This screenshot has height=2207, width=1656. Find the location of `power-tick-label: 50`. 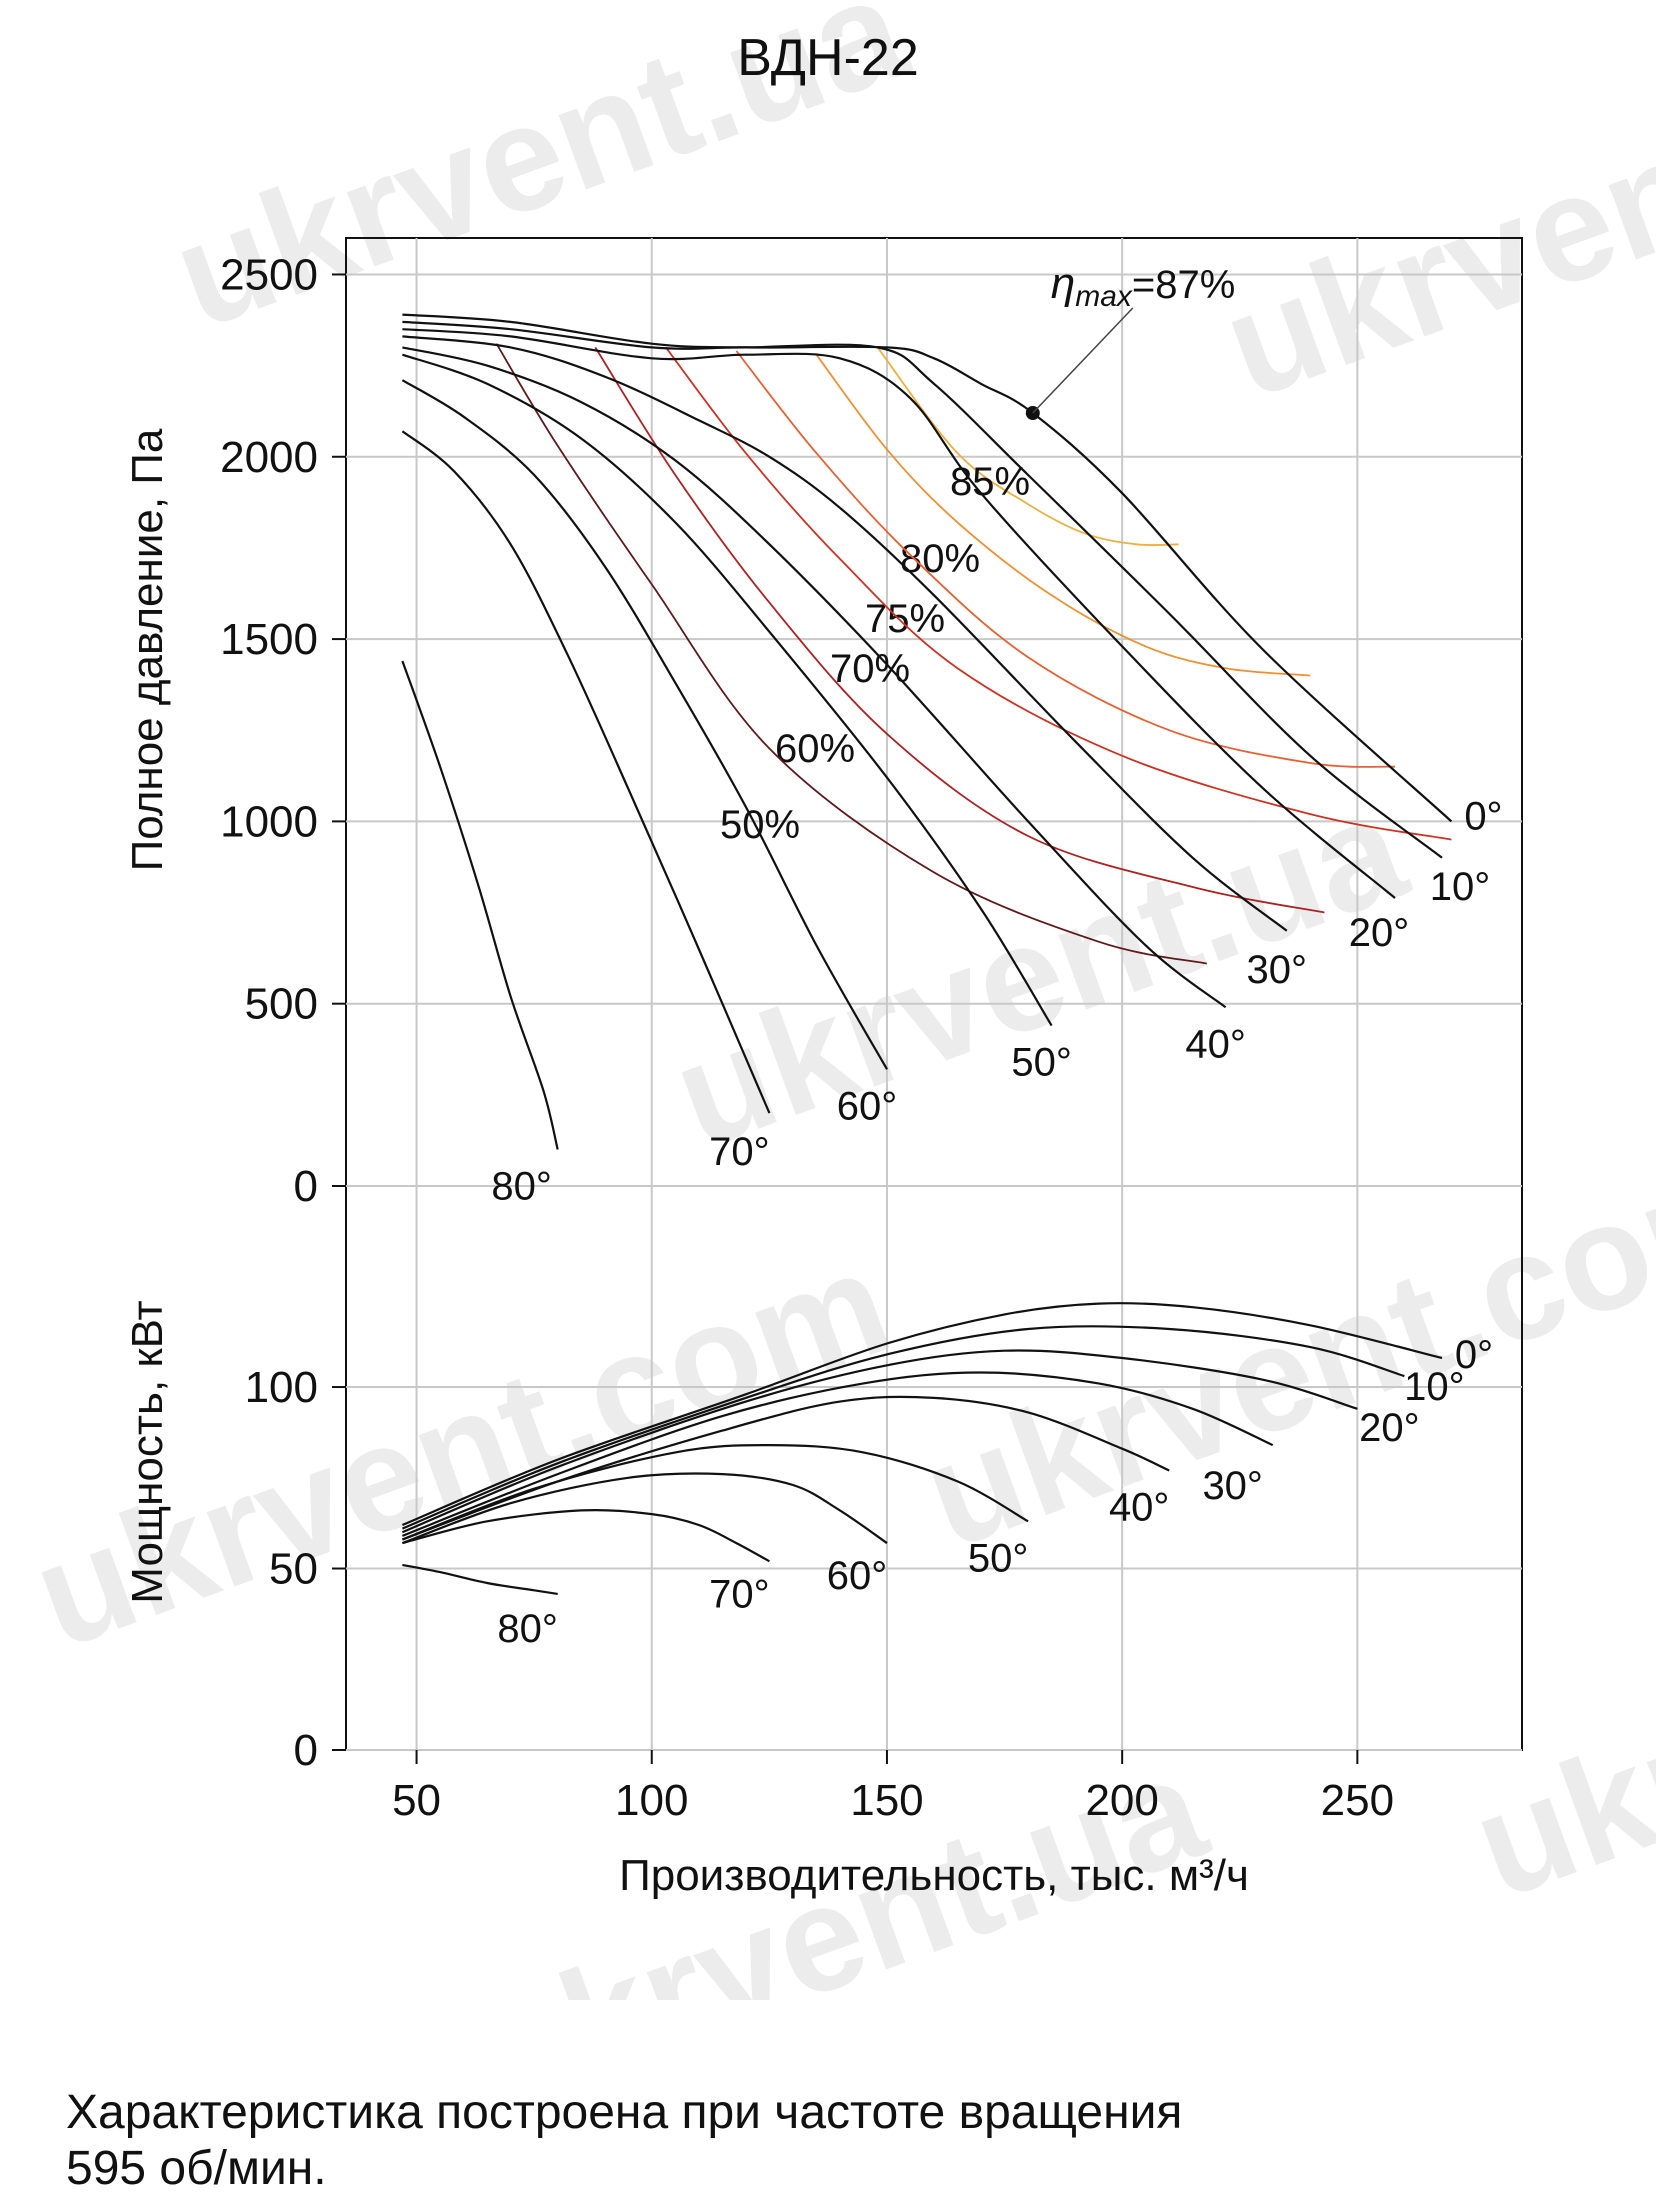

power-tick-label: 50 is located at coordinates (293, 1569).